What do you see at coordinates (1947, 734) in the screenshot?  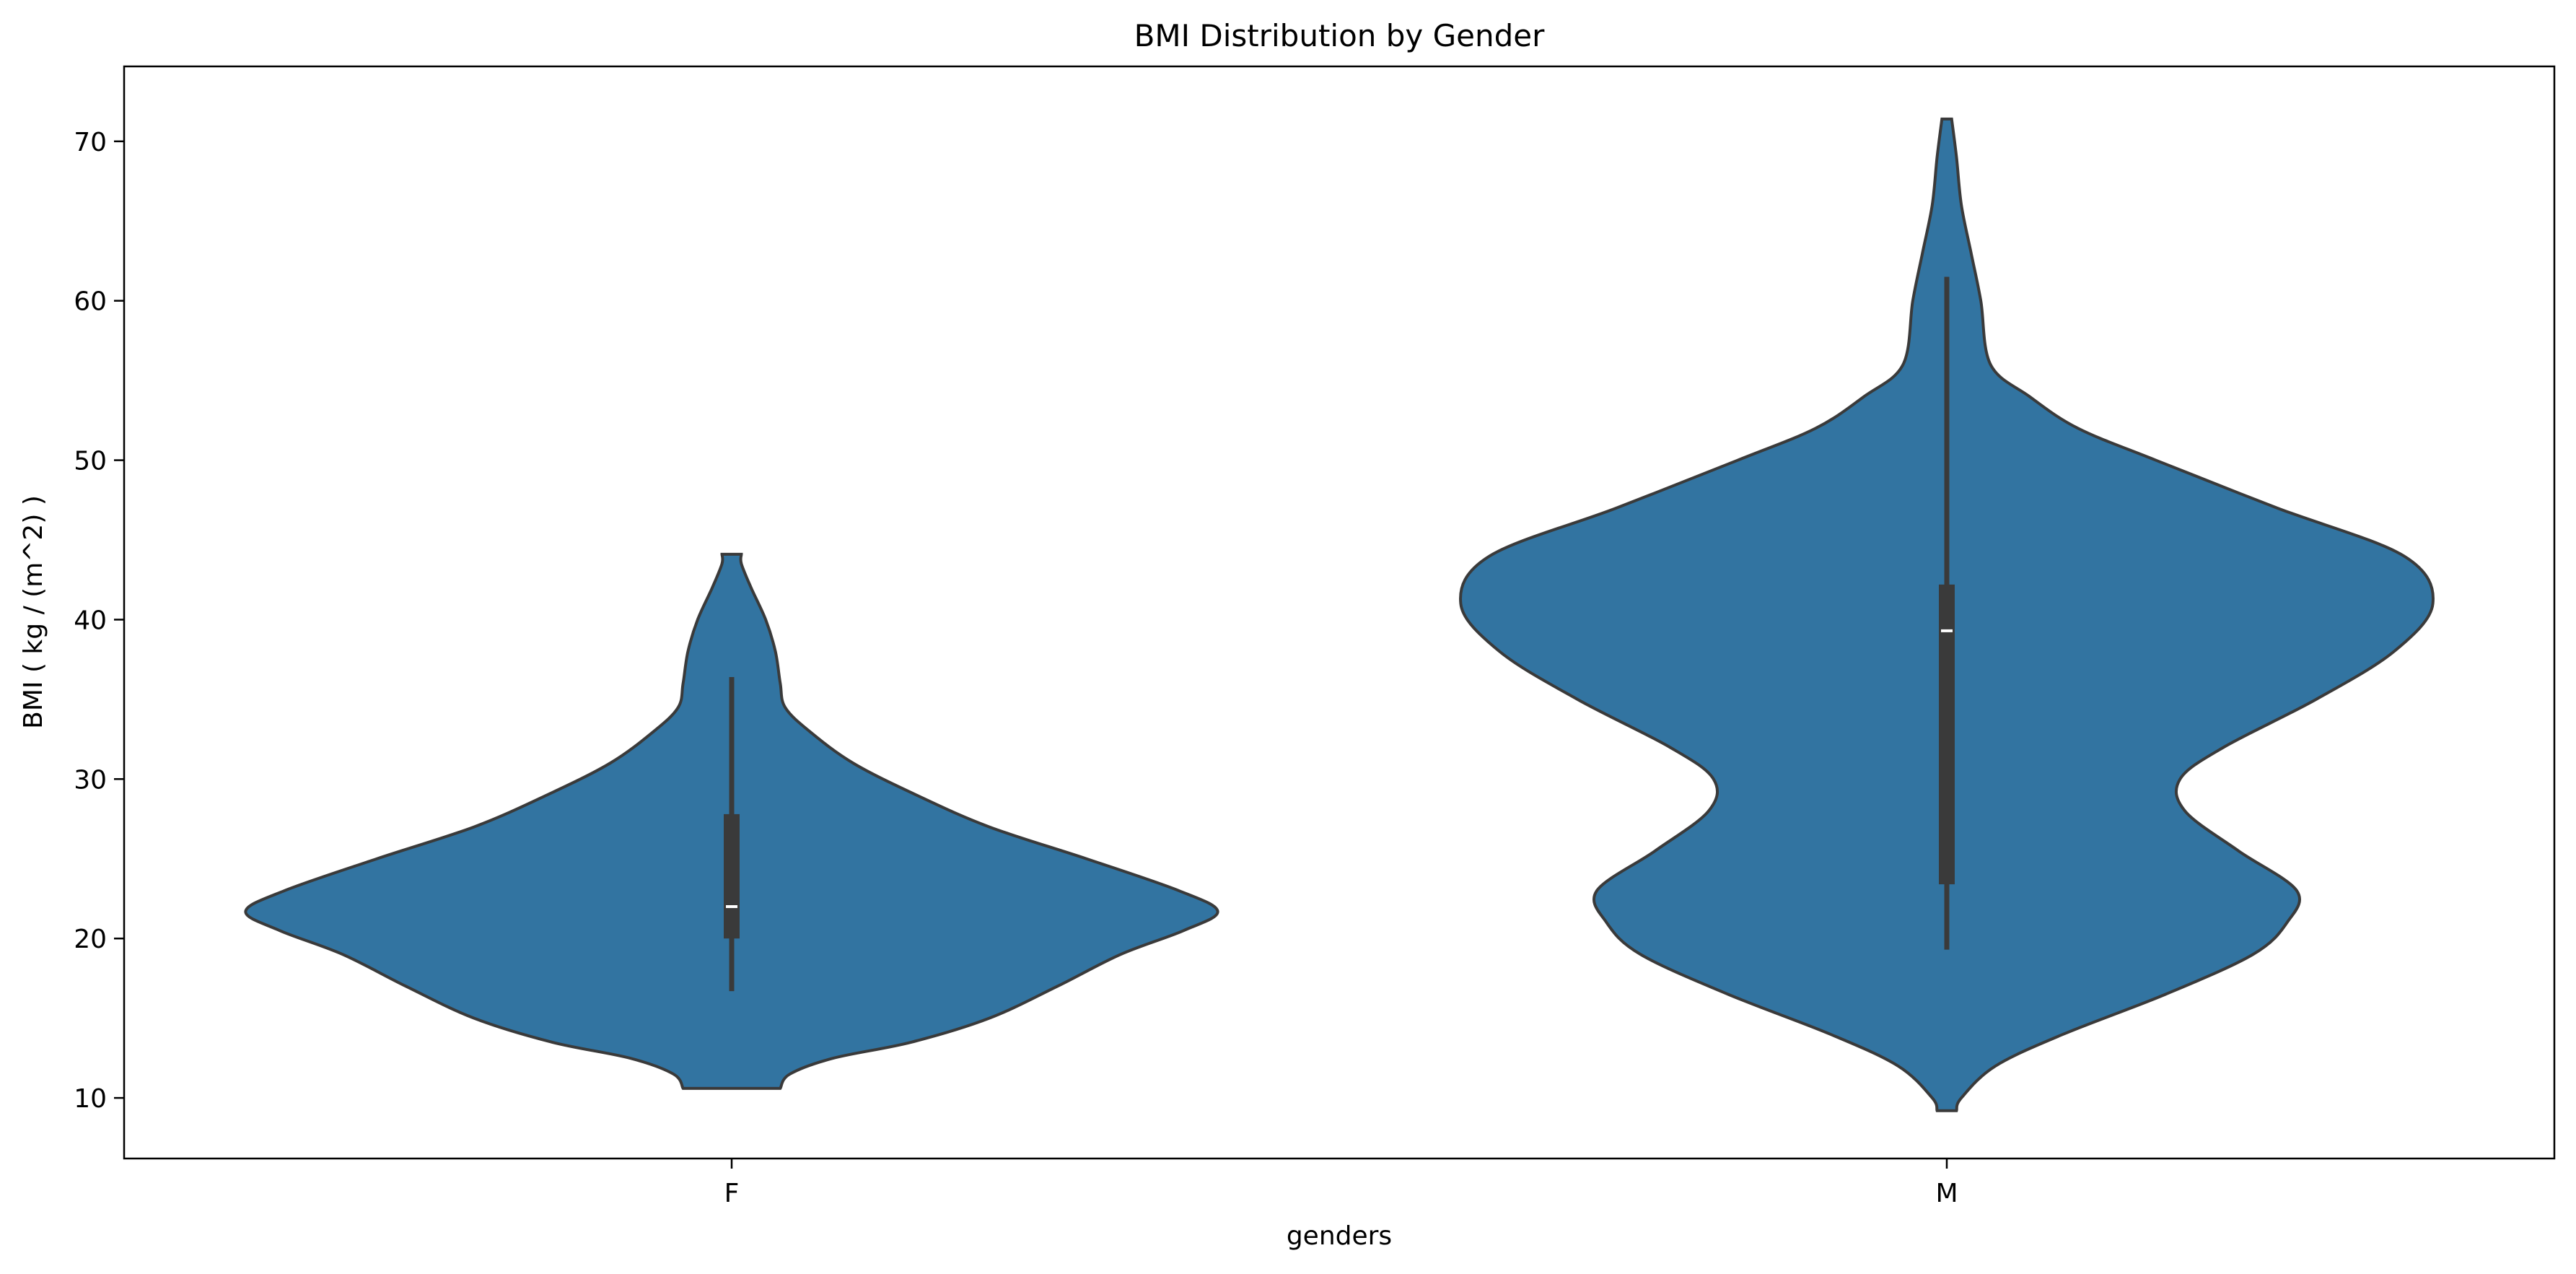 I see `iqr-box-M` at bounding box center [1947, 734].